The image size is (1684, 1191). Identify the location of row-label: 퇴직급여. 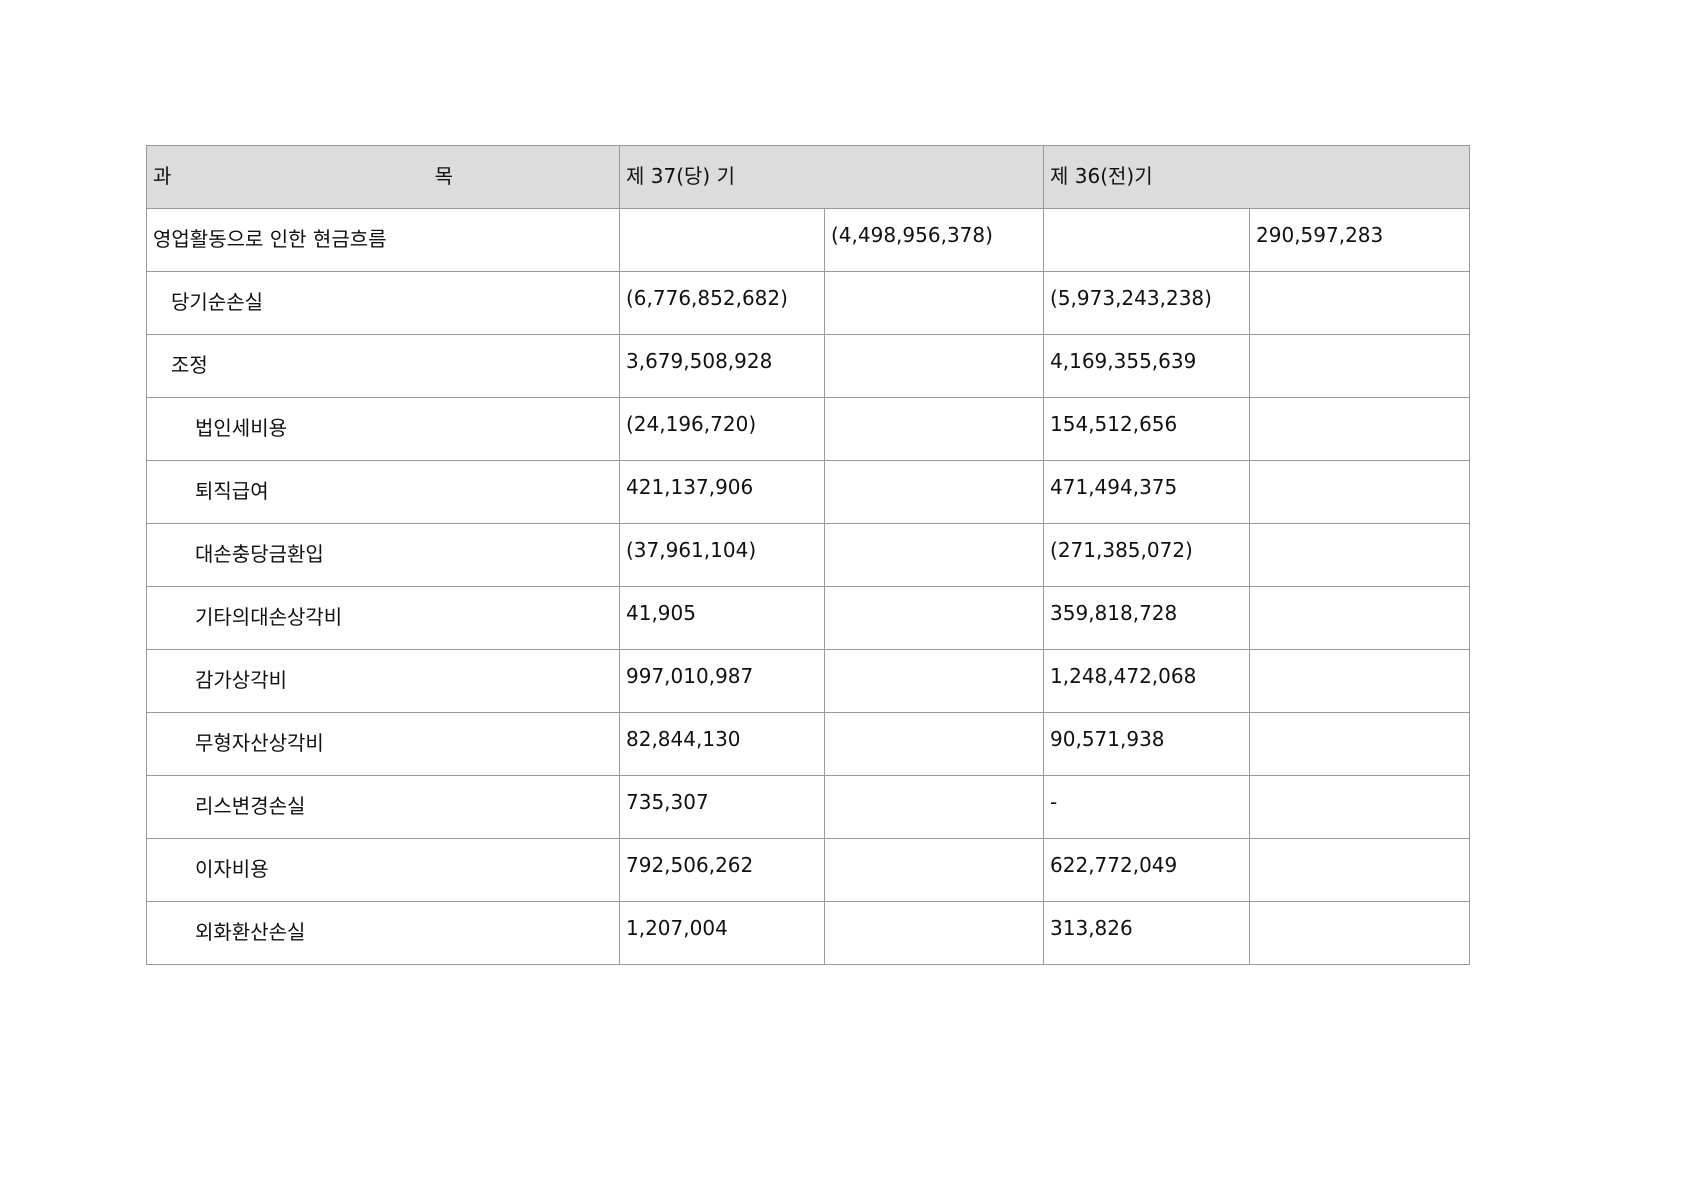
(383, 492).